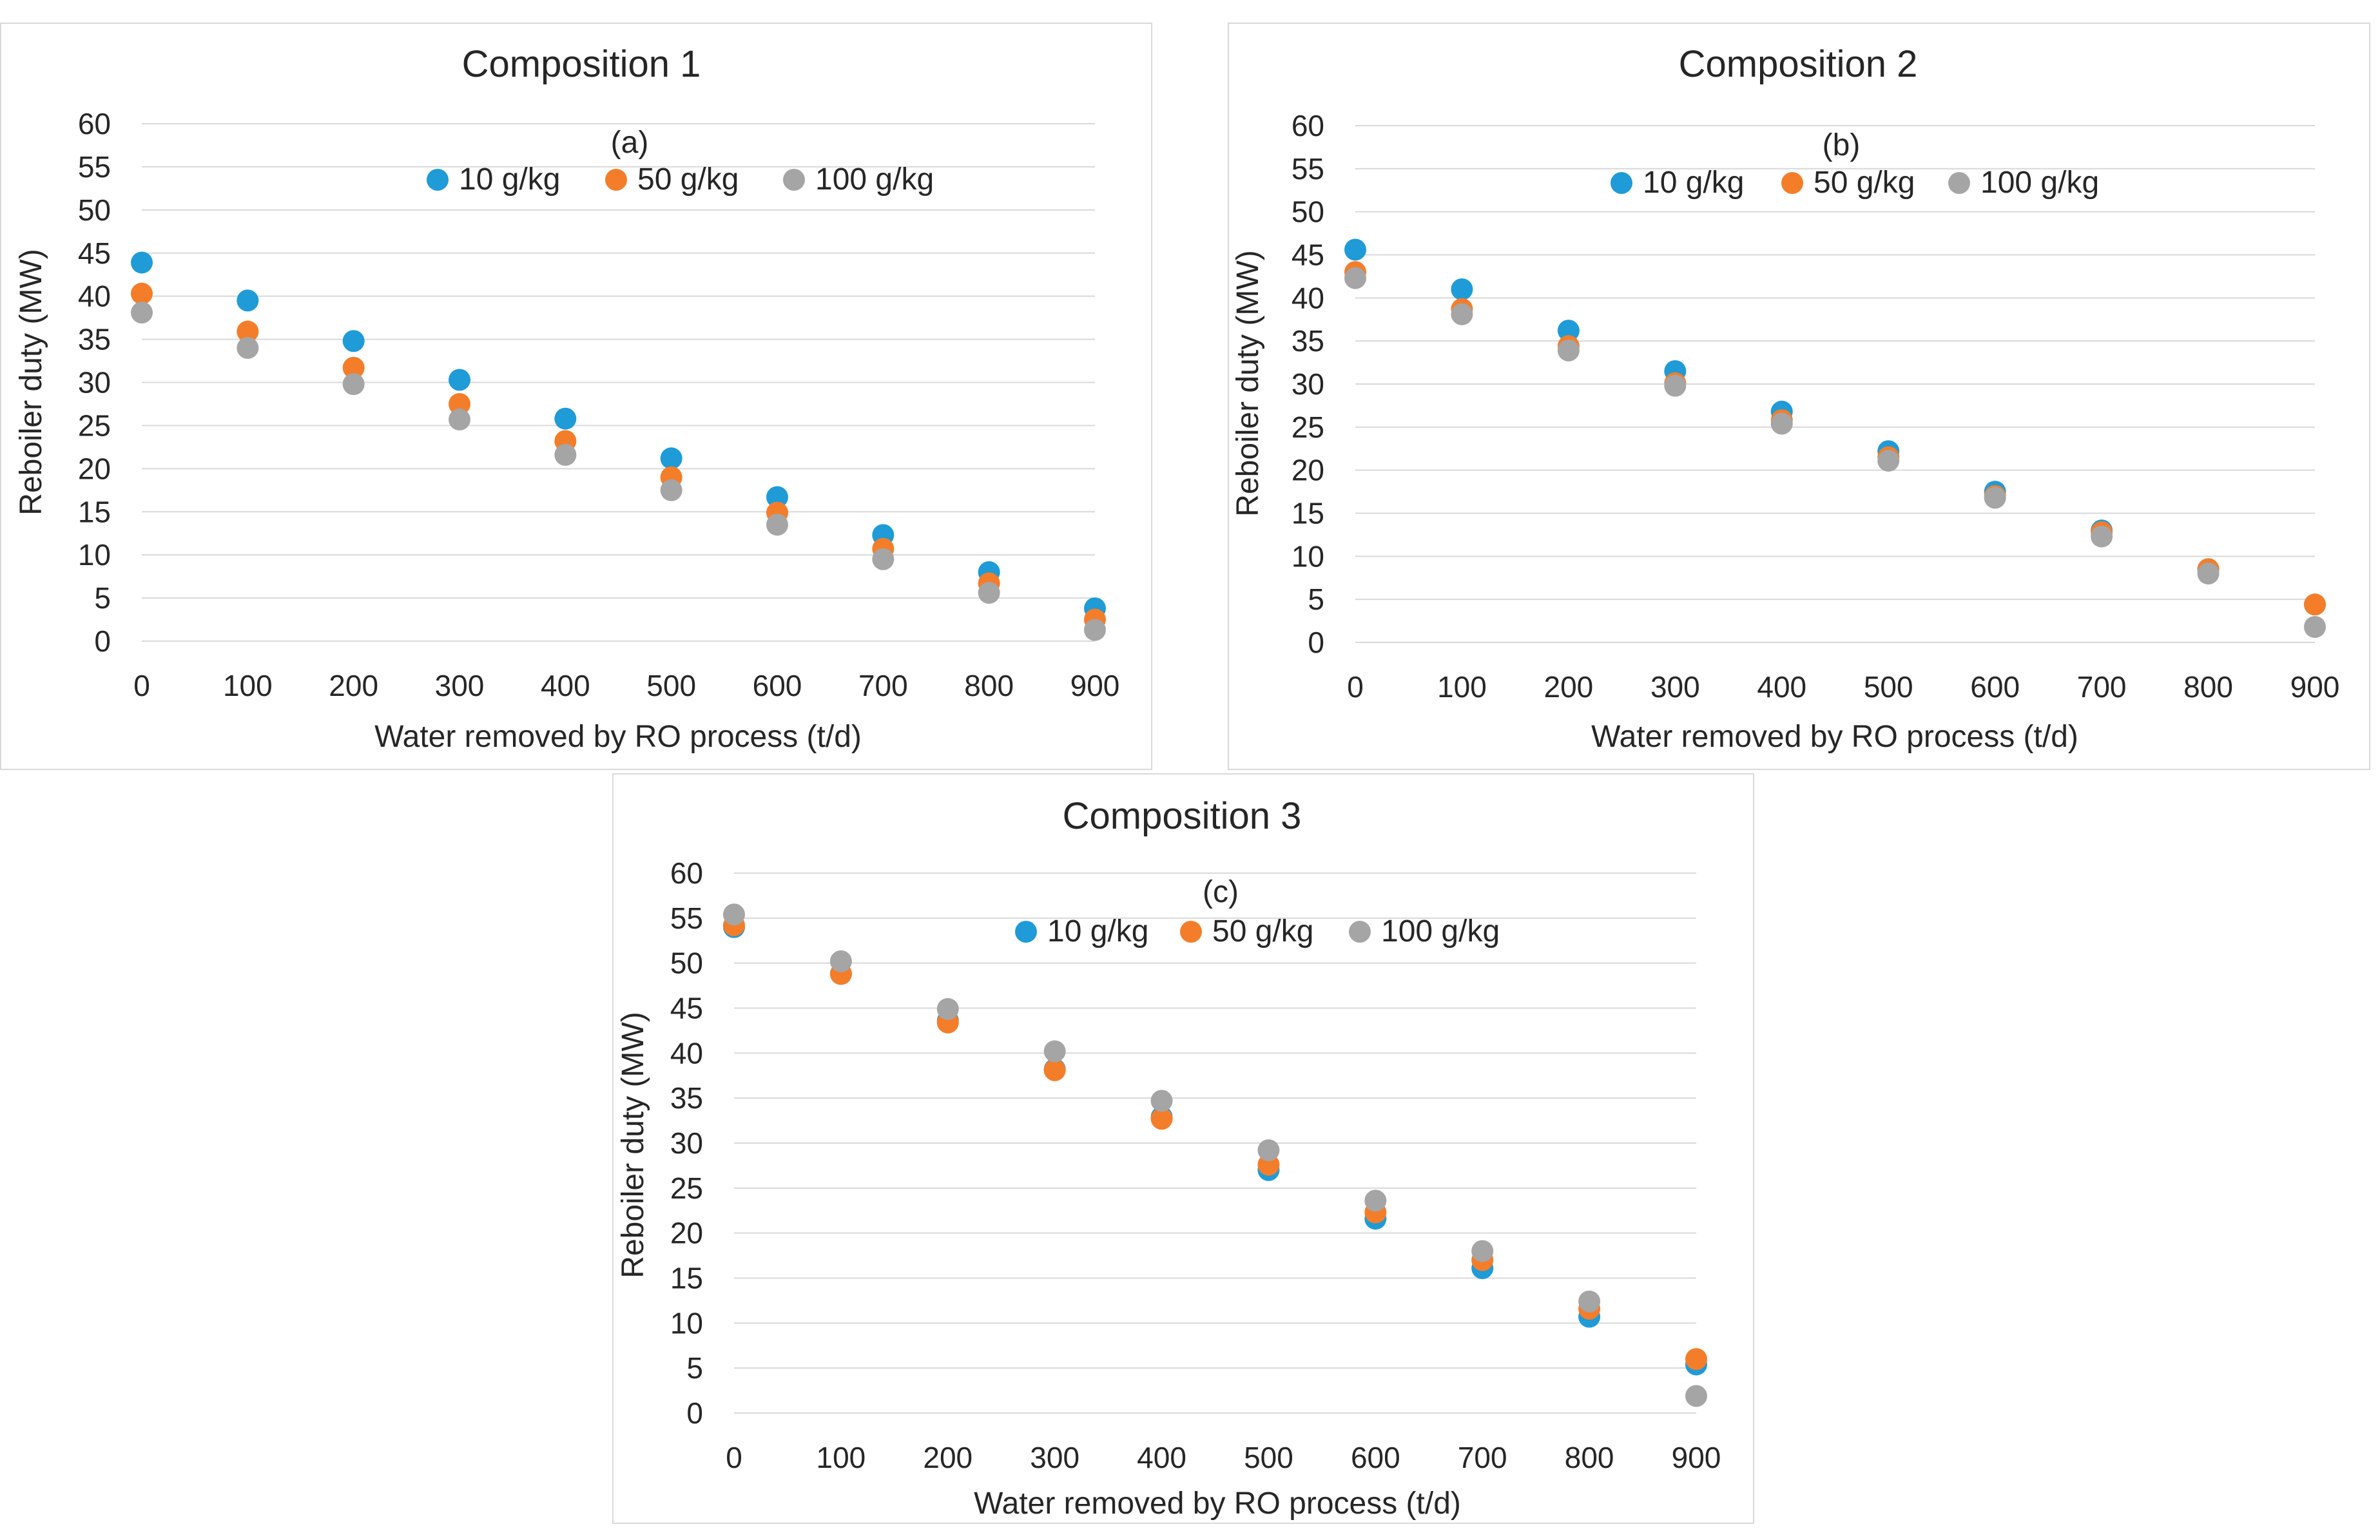  Describe the element at coordinates (1182, 816) in the screenshot. I see `chart-title: Composition 3` at that location.